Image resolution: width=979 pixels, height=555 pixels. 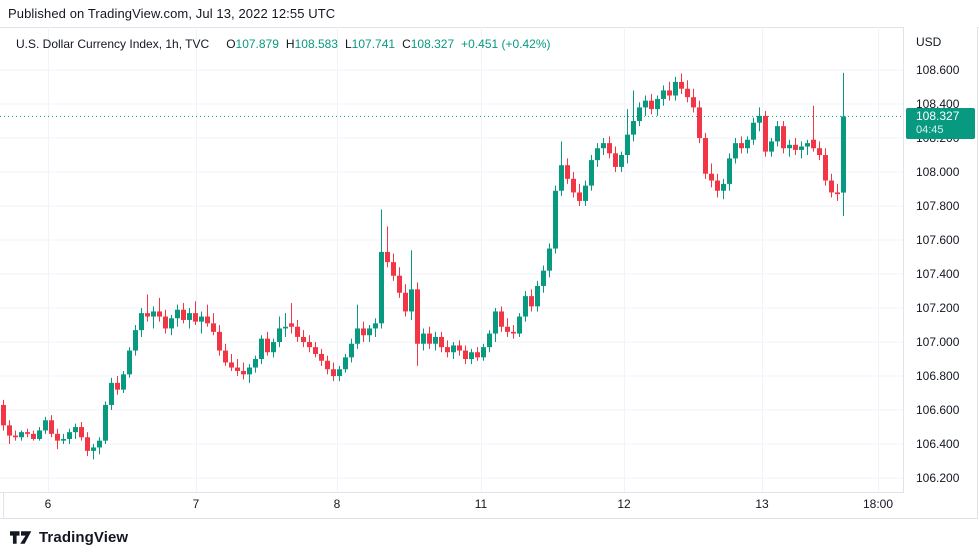 I want to click on high-value: 108.583, so click(x=316, y=44).